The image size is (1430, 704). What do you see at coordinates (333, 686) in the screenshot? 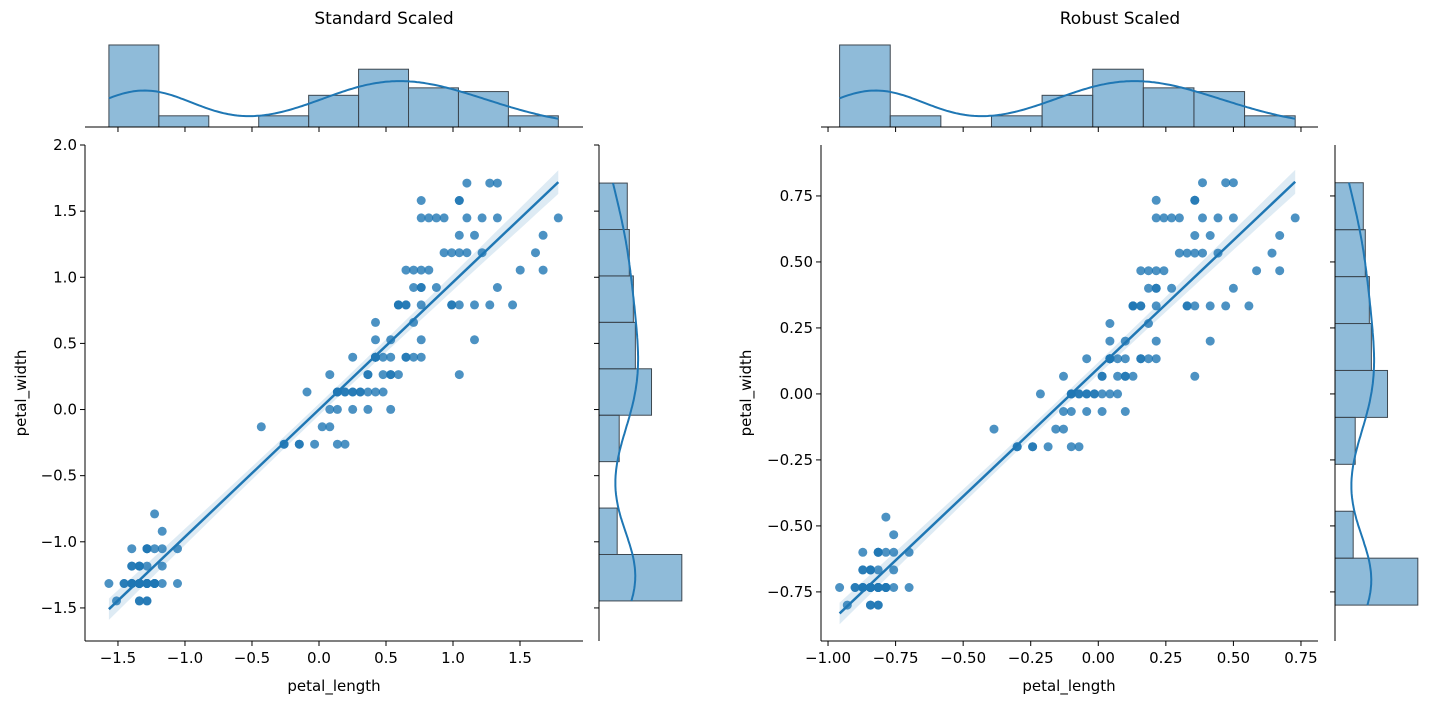
I see `x-axis-label: petal_length` at bounding box center [333, 686].